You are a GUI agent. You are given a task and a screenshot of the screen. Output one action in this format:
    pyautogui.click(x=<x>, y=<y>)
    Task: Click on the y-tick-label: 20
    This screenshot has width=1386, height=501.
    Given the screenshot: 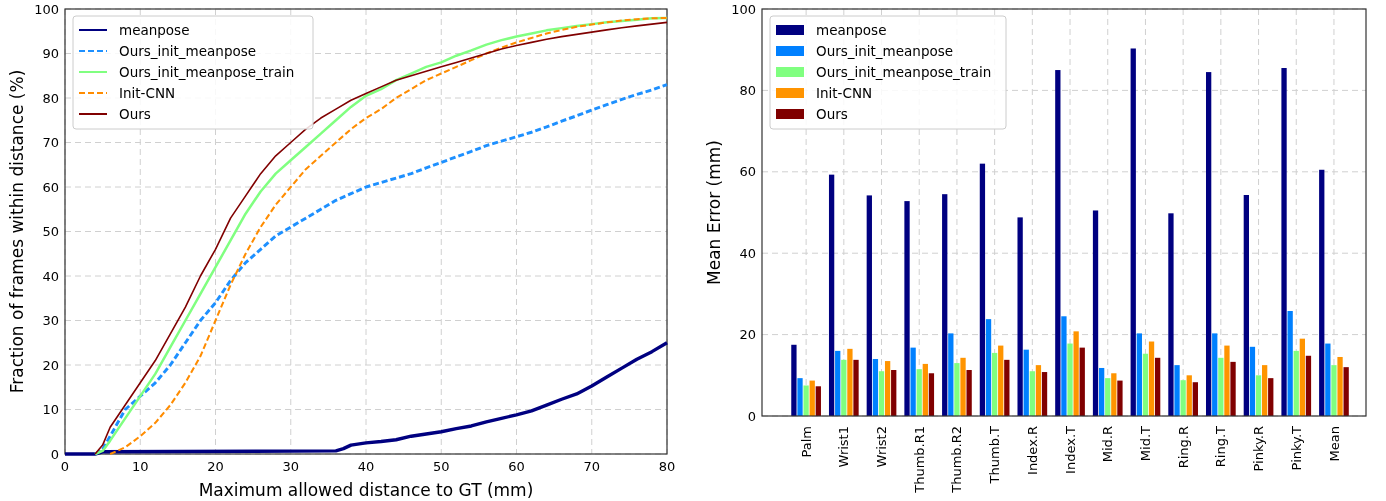 What is the action you would take?
    pyautogui.click(x=747, y=335)
    